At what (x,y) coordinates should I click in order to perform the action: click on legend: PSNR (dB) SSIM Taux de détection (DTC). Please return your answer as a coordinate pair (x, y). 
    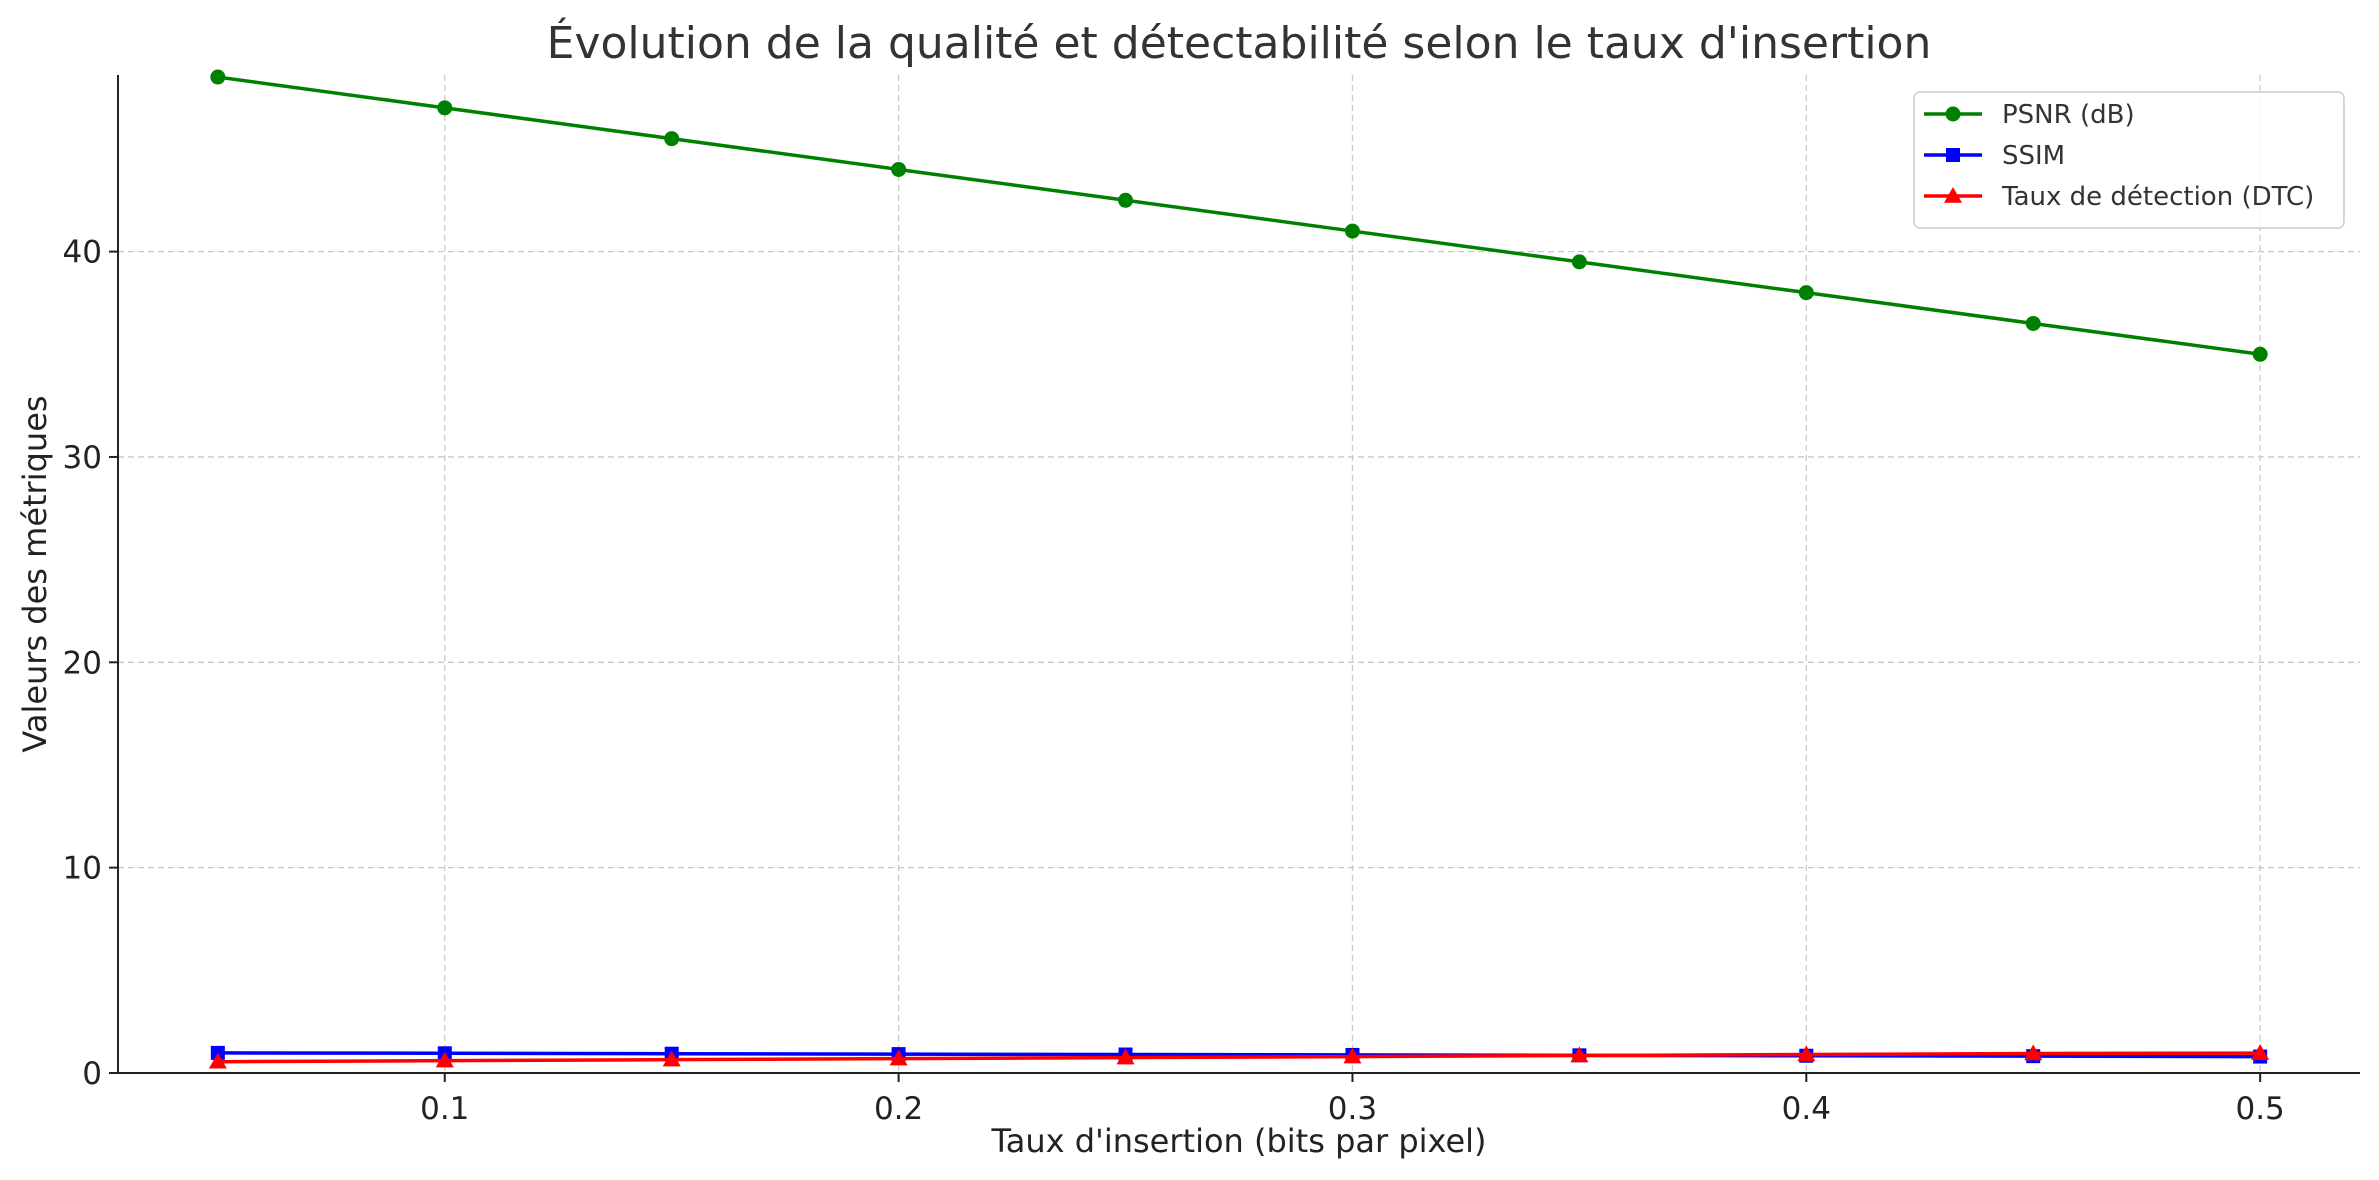
    Looking at the image, I should click on (2129, 160).